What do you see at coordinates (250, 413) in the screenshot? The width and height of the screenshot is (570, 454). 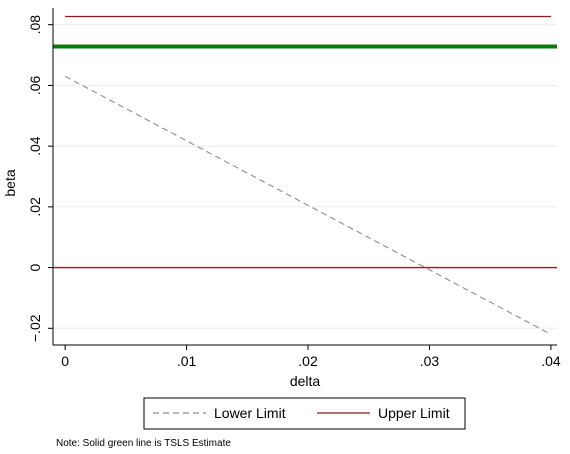 I see `legend-label-lower-limit: Lower Limit` at bounding box center [250, 413].